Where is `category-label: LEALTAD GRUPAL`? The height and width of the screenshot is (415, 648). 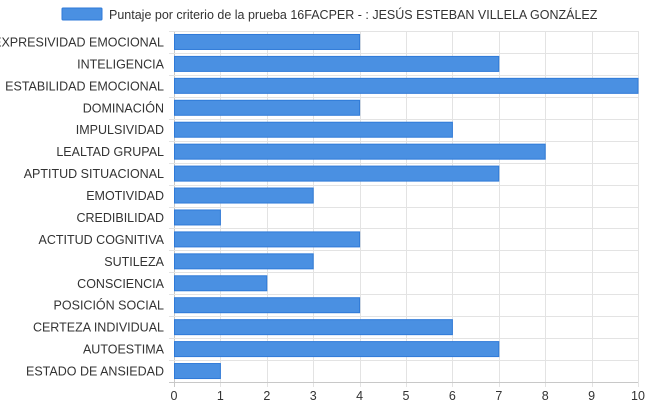 category-label: LEALTAD GRUPAL is located at coordinates (110, 152).